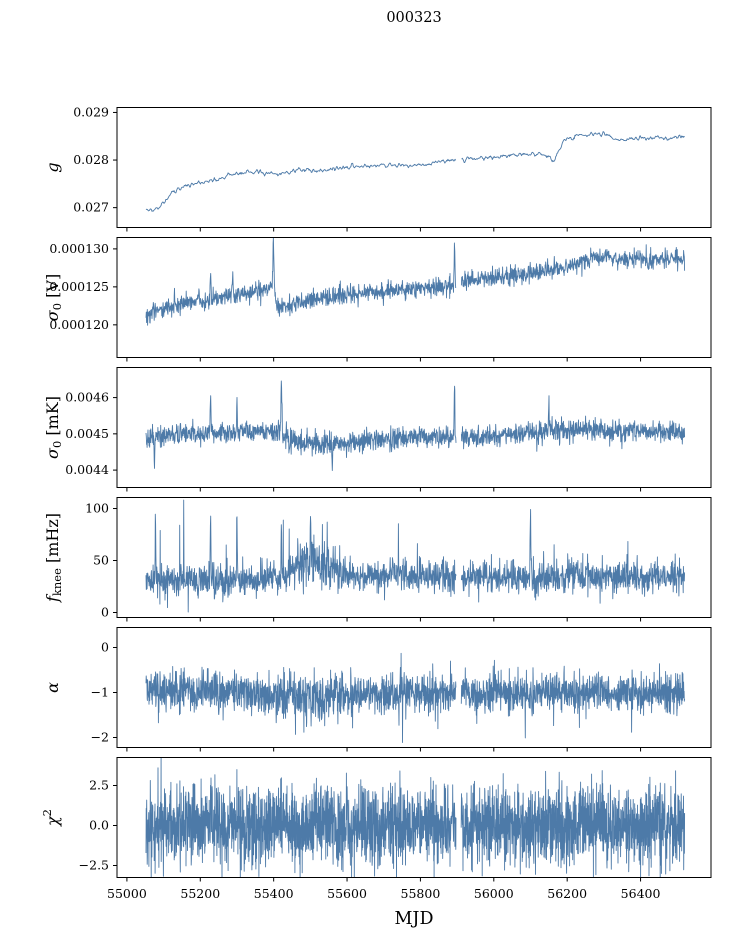  I want to click on y-tick-label: 100, so click(97, 508).